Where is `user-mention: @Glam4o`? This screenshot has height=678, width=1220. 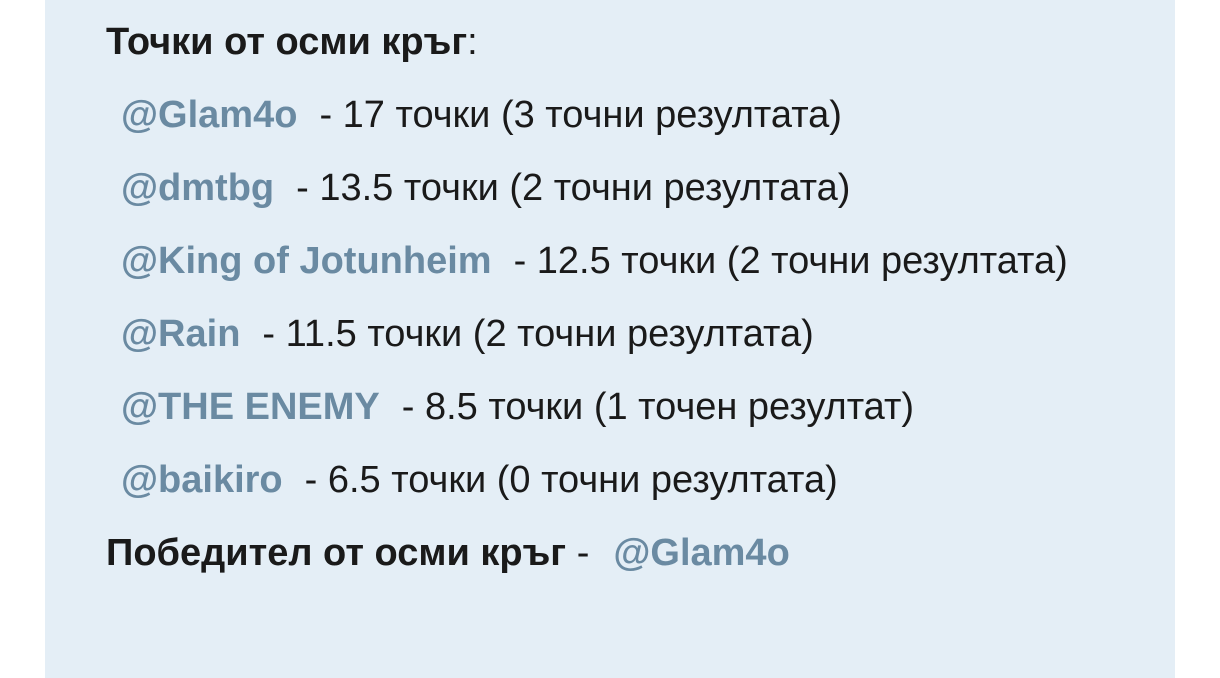 user-mention: @Glam4o is located at coordinates (209, 115).